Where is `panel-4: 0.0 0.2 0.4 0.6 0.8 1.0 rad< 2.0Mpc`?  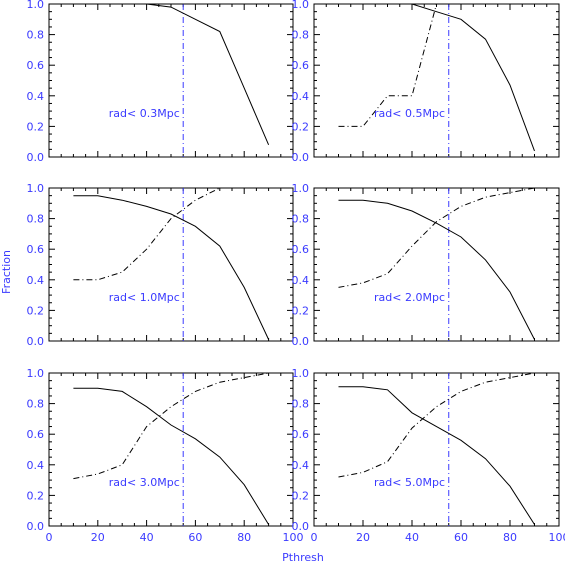 panel-4: 0.0 0.2 0.4 0.6 0.8 1.0 rad< 2.0Mpc is located at coordinates (426, 265).